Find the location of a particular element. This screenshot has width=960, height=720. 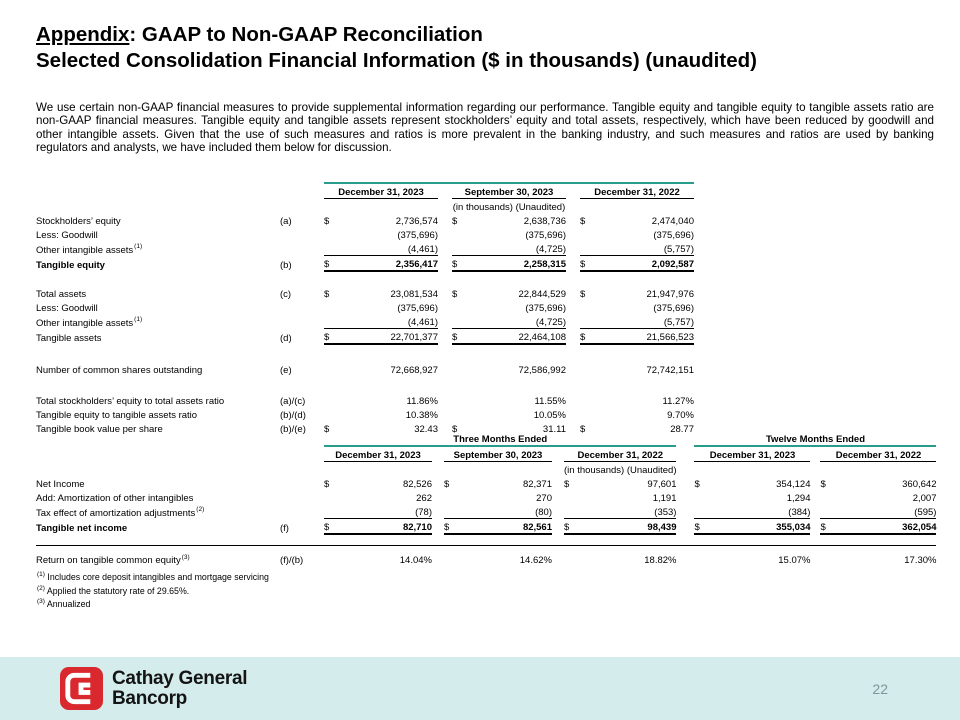

row-label: Add: Amortization of other intangibles is located at coordinates (115, 498).